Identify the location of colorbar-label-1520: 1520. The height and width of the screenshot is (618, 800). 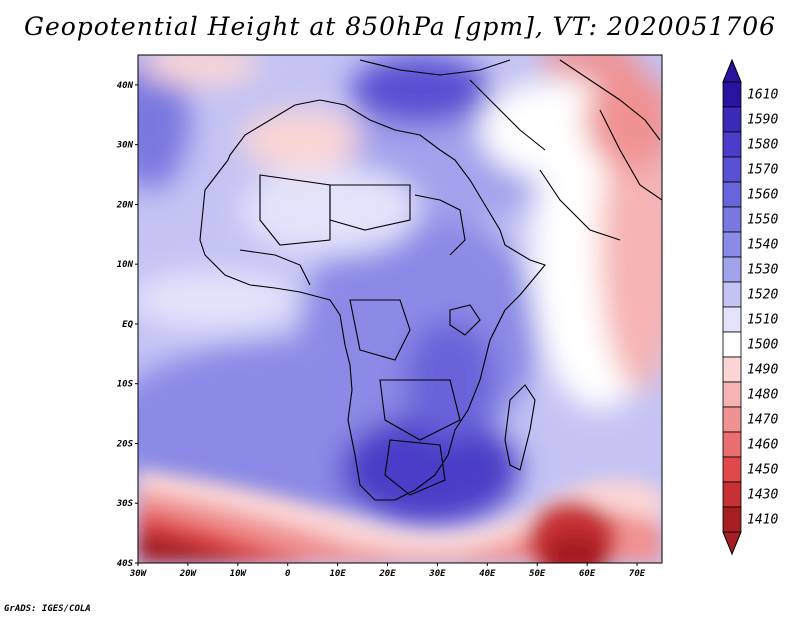
(762, 295).